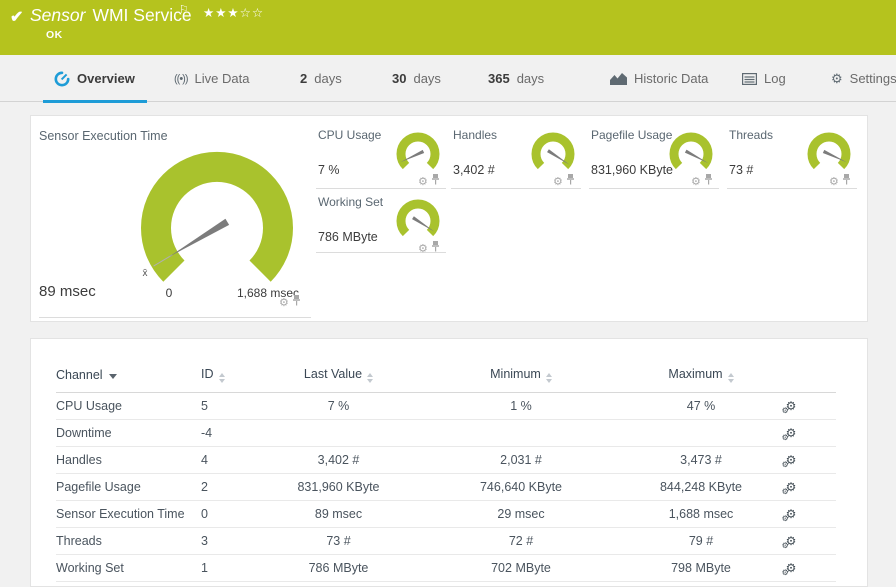  What do you see at coordinates (95, 79) in the screenshot?
I see `tab-overview: Overview` at bounding box center [95, 79].